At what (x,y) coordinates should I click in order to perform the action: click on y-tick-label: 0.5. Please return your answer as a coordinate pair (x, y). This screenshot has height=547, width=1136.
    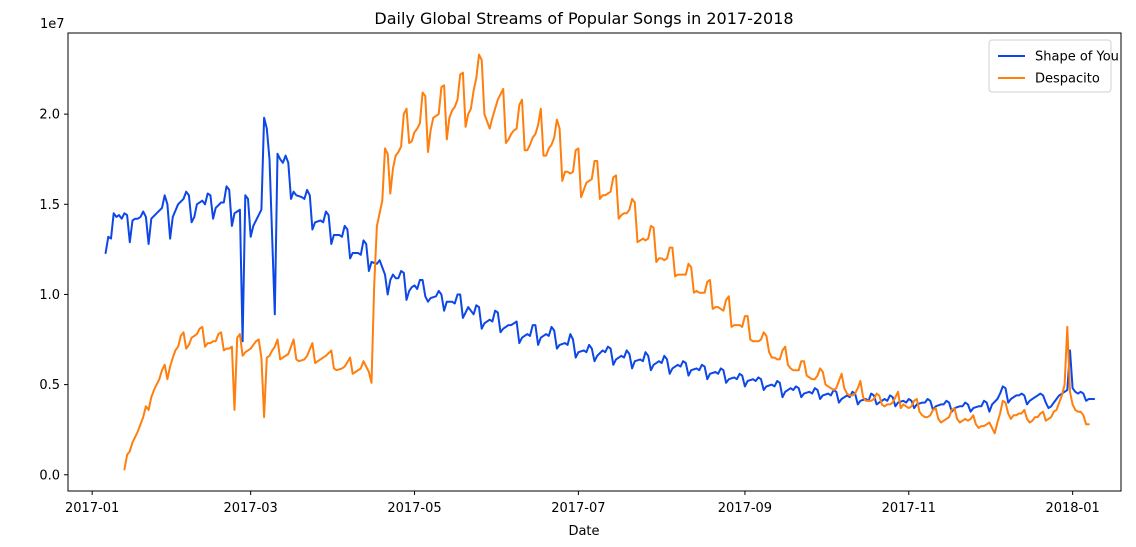
    Looking at the image, I should click on (49, 385).